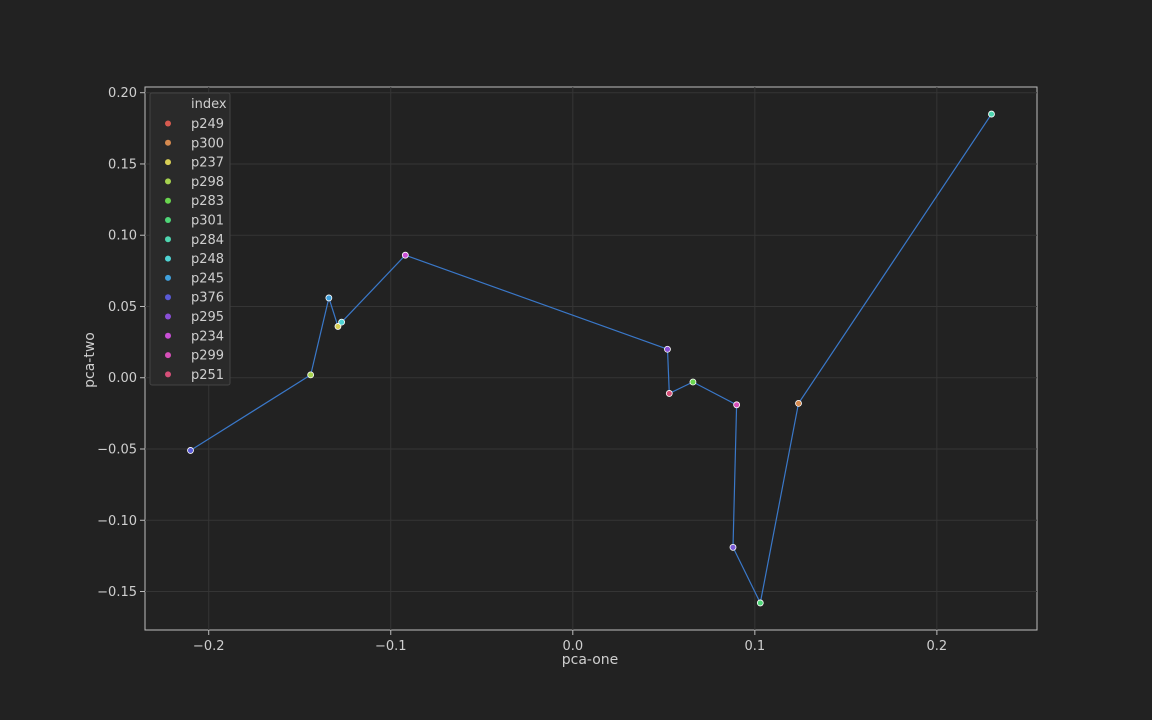 Image resolution: width=1152 pixels, height=720 pixels. Describe the element at coordinates (122, 236) in the screenshot. I see `y-tick-label: 0.10` at that location.